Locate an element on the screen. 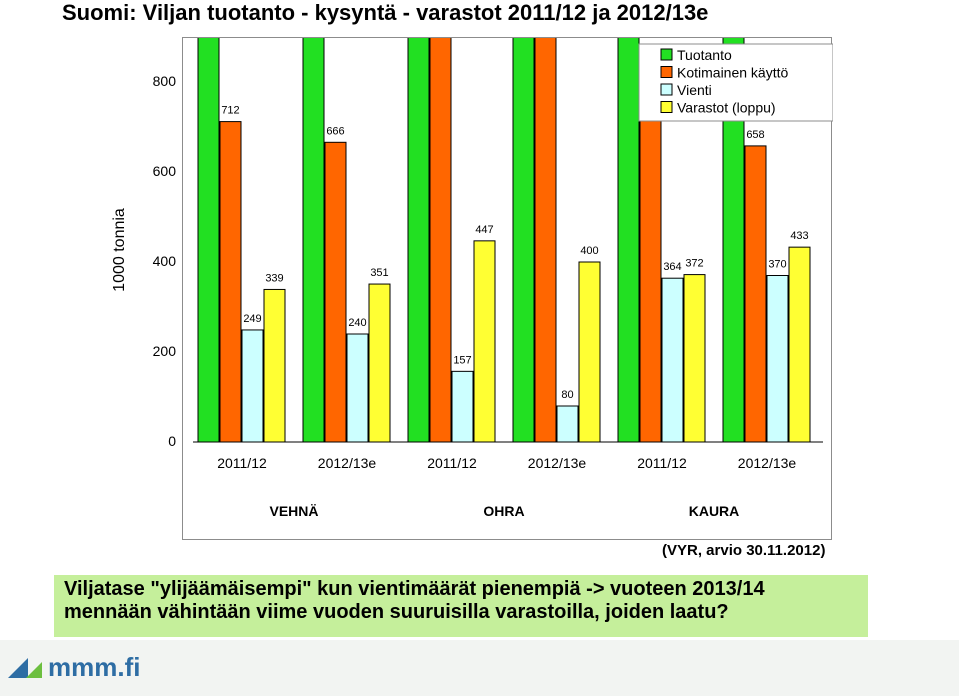 The width and height of the screenshot is (959, 696). bar-vehnä-2012-13e-s1 is located at coordinates (335, 292).